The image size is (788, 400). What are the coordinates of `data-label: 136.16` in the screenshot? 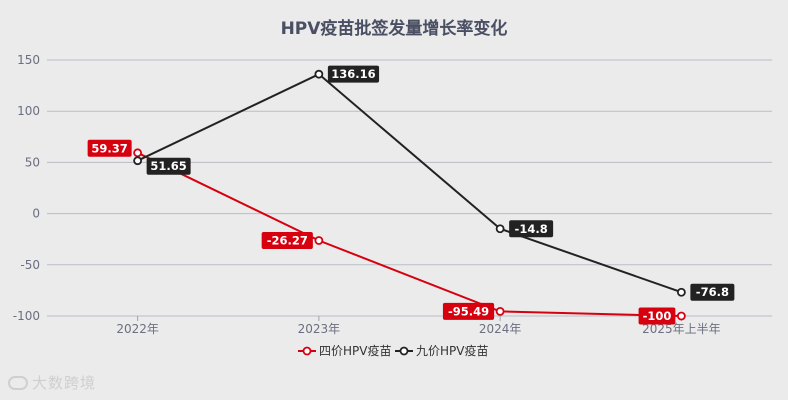 It's located at (353, 74).